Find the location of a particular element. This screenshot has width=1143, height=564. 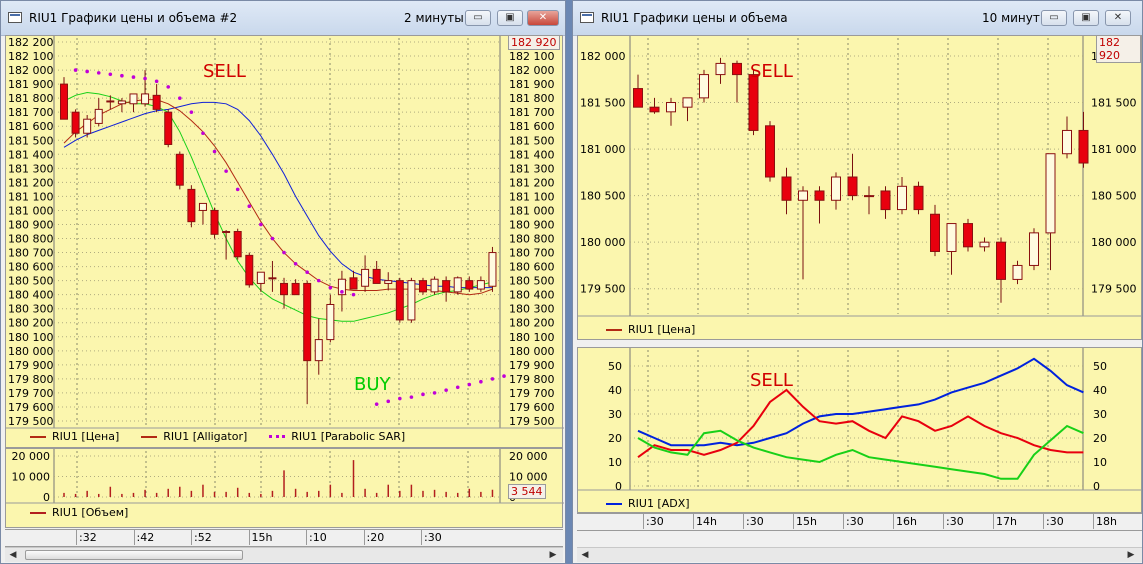

price-tick-label-right: 182 000 is located at coordinates (532, 70).